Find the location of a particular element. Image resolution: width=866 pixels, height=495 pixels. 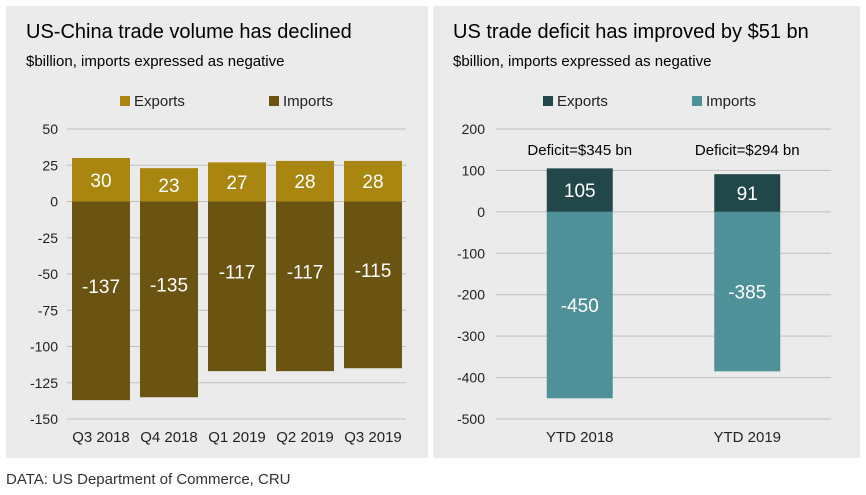

y-tick-label: -300 is located at coordinates (471, 336).